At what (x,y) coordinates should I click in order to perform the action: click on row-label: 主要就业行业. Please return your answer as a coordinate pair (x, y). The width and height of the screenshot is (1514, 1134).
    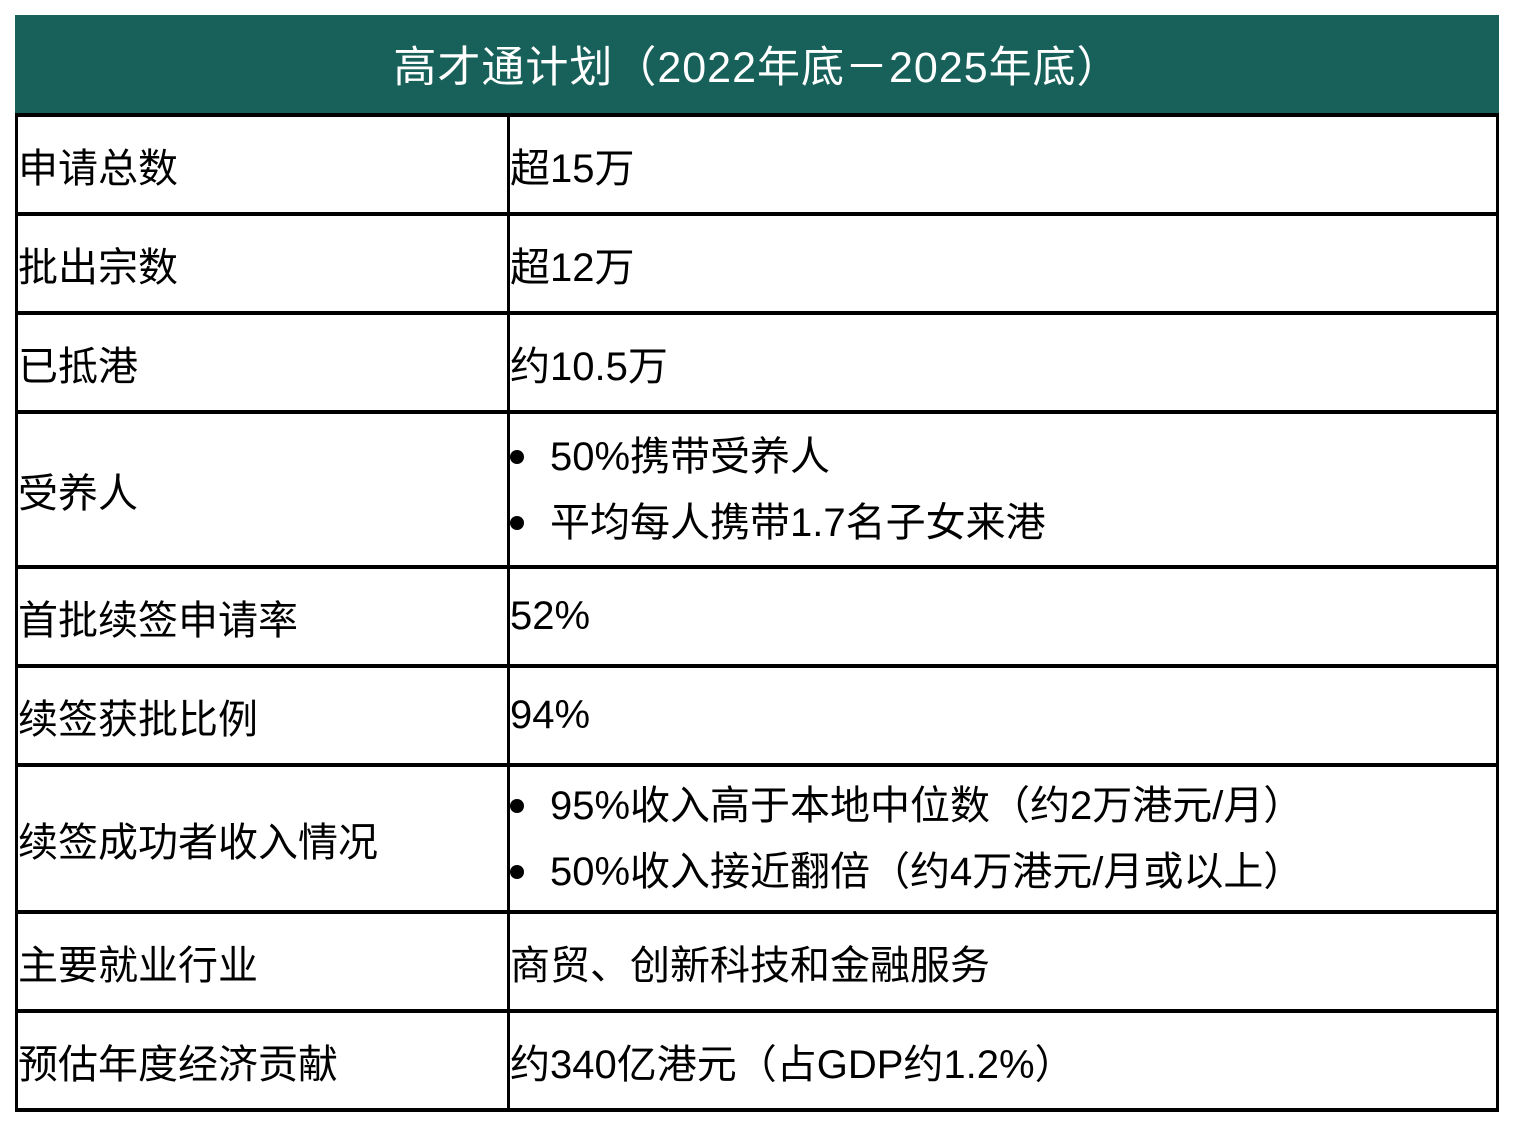
    Looking at the image, I should click on (263, 961).